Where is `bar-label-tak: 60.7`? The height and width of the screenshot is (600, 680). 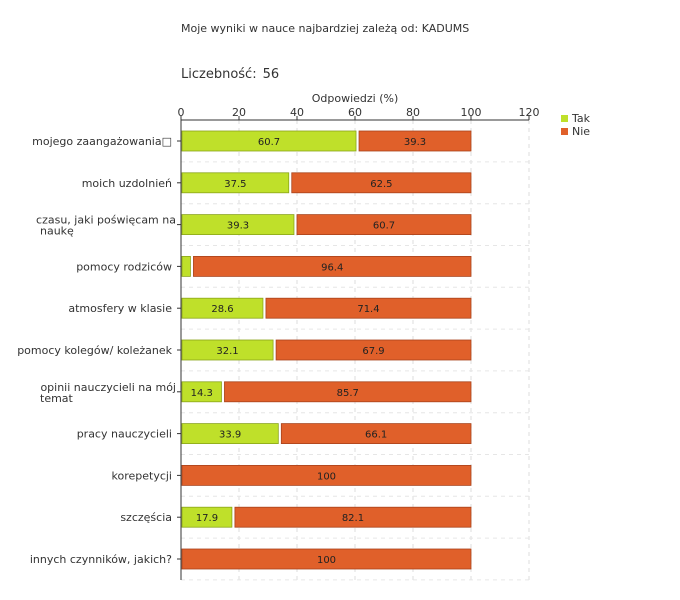 bar-label-tak: 60.7 is located at coordinates (269, 142).